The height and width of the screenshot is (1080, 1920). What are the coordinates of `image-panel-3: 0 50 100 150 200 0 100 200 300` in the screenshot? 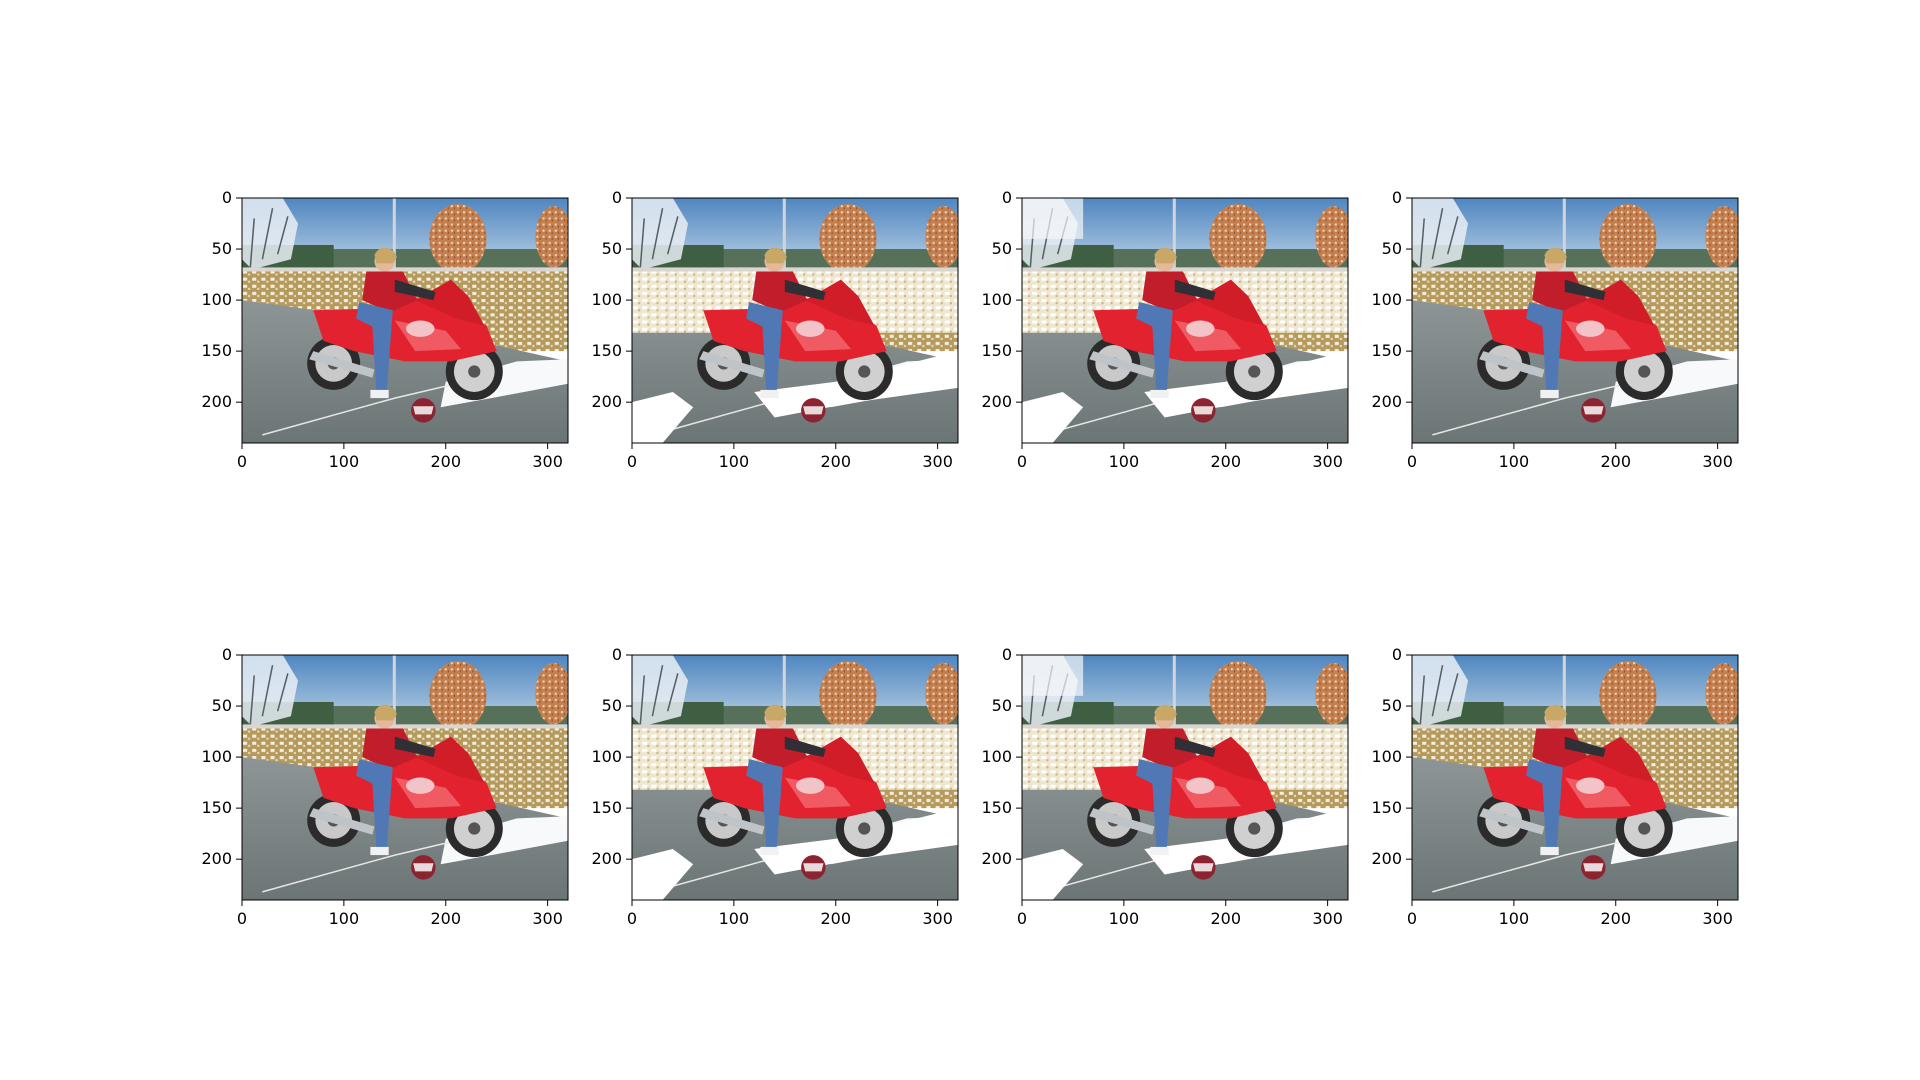 It's located at (1165, 329).